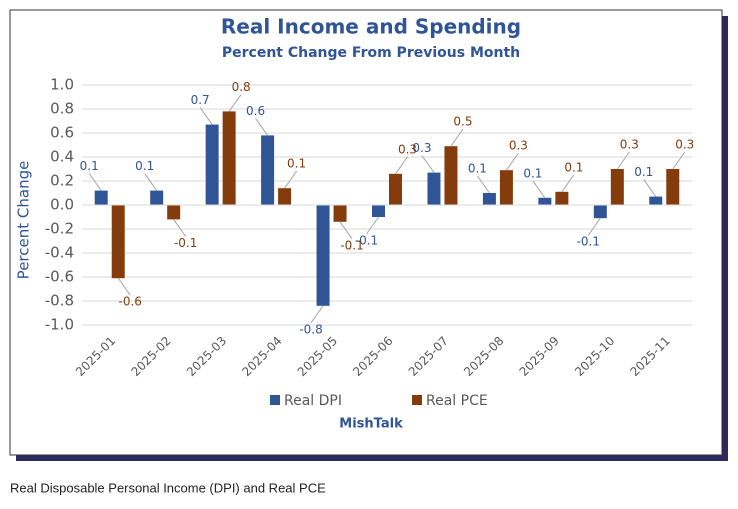 This screenshot has height=509, width=738. Describe the element at coordinates (62, 181) in the screenshot. I see `y-tick-label: 0.2` at that location.